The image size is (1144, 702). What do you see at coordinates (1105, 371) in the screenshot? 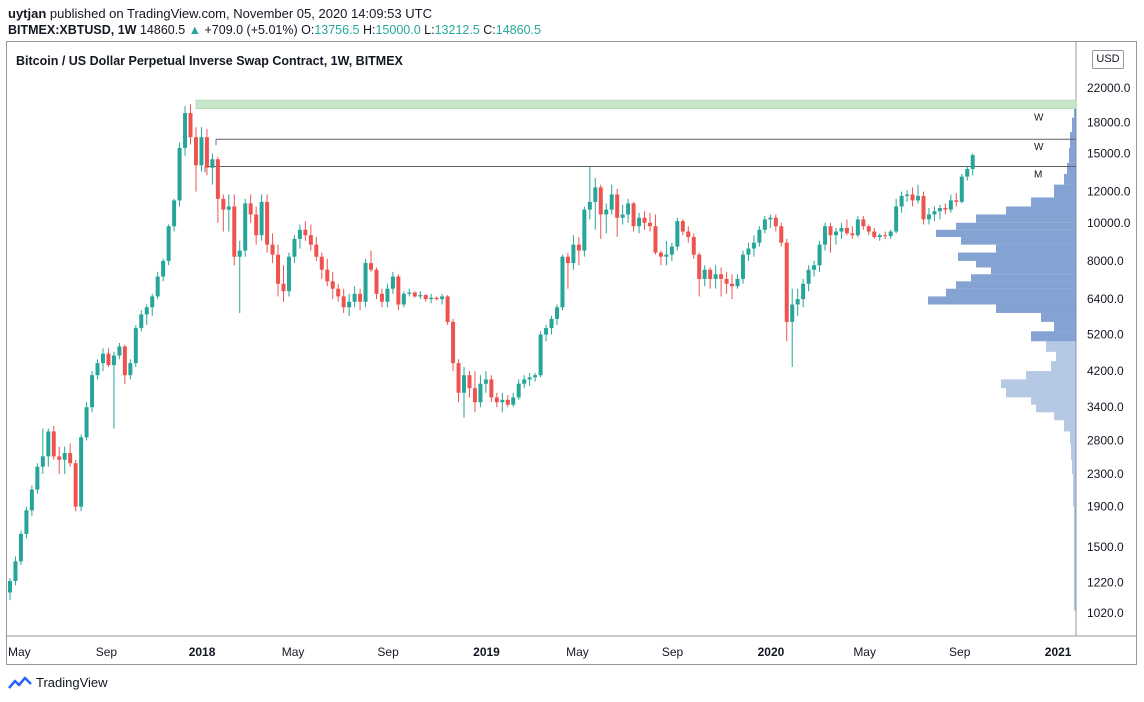
I see `price-tick-label: 4200.0` at bounding box center [1105, 371].